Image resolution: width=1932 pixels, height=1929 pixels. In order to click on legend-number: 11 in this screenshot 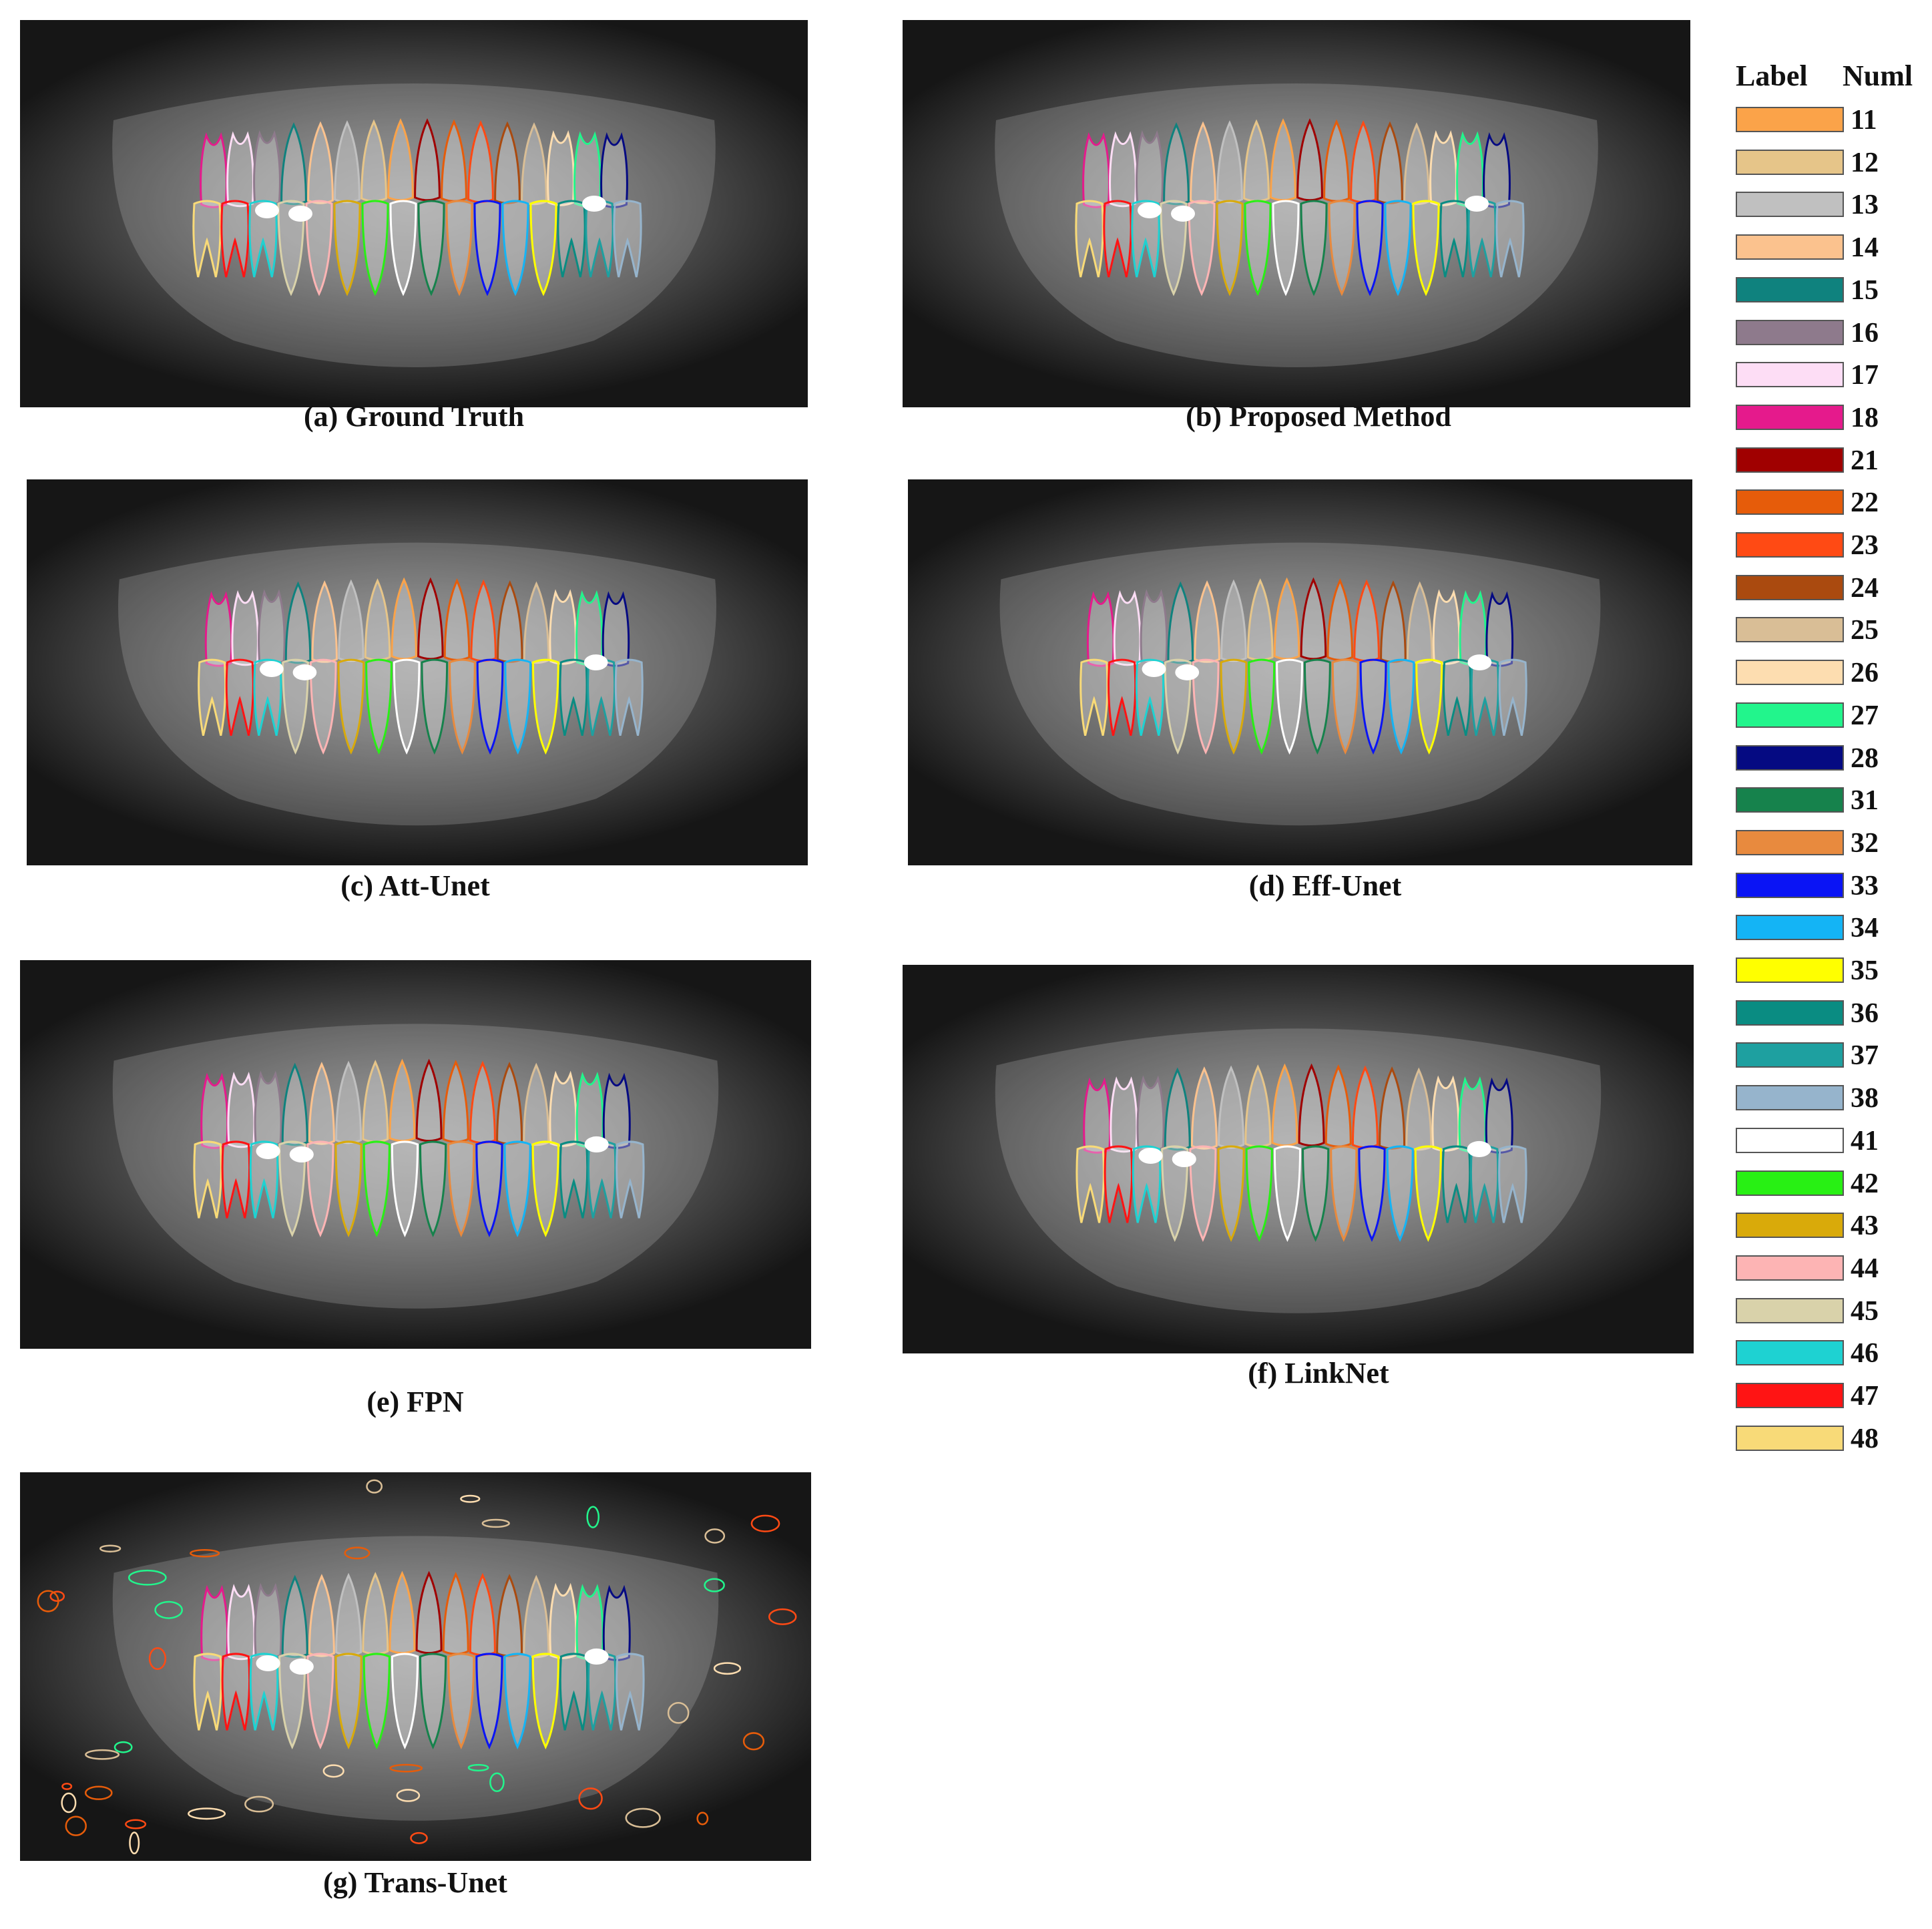, I will do `click(1864, 120)`.